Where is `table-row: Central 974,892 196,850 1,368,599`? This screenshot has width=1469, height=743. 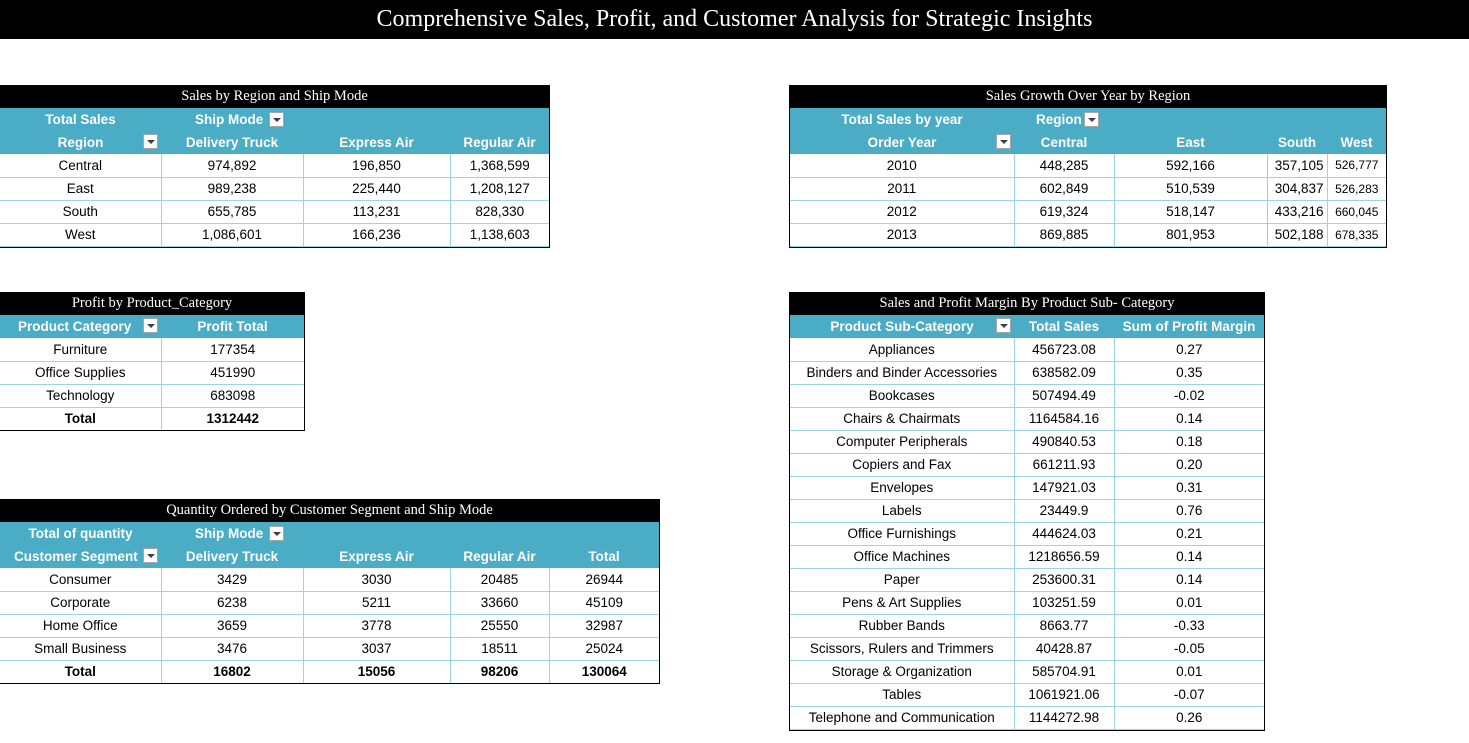 table-row: Central 974,892 196,850 1,368,599 is located at coordinates (275, 166).